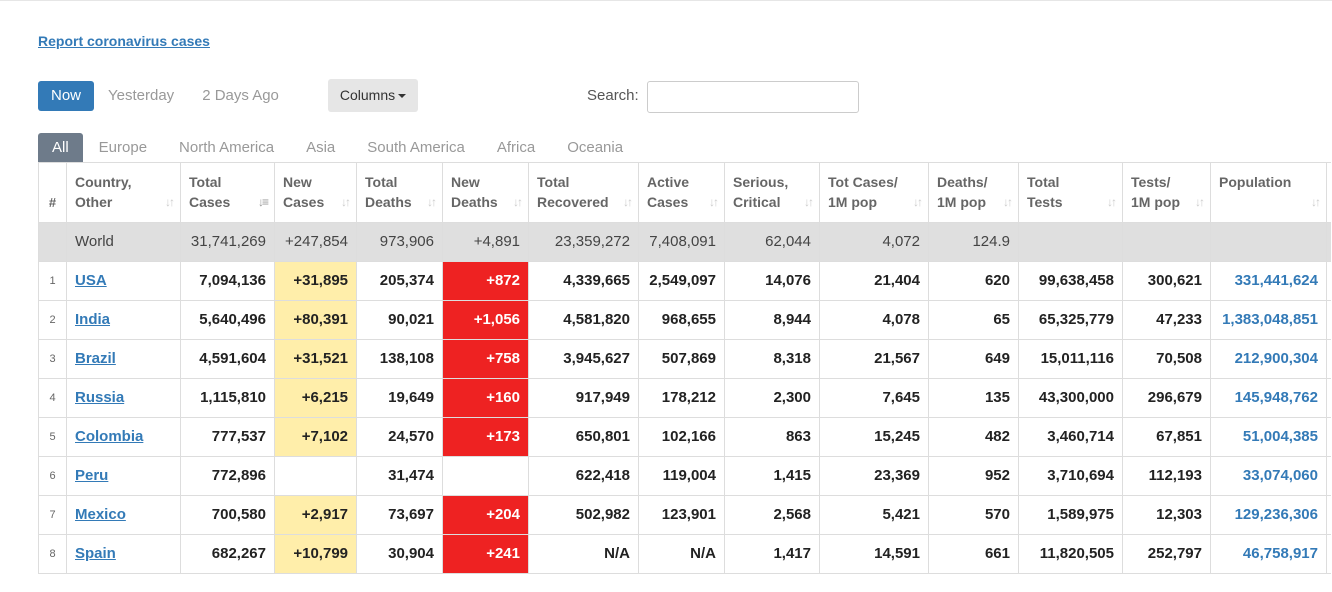 Image resolution: width=1332 pixels, height=592 pixels. Describe the element at coordinates (485, 398) in the screenshot. I see `cell-new-deaths: +160` at that location.